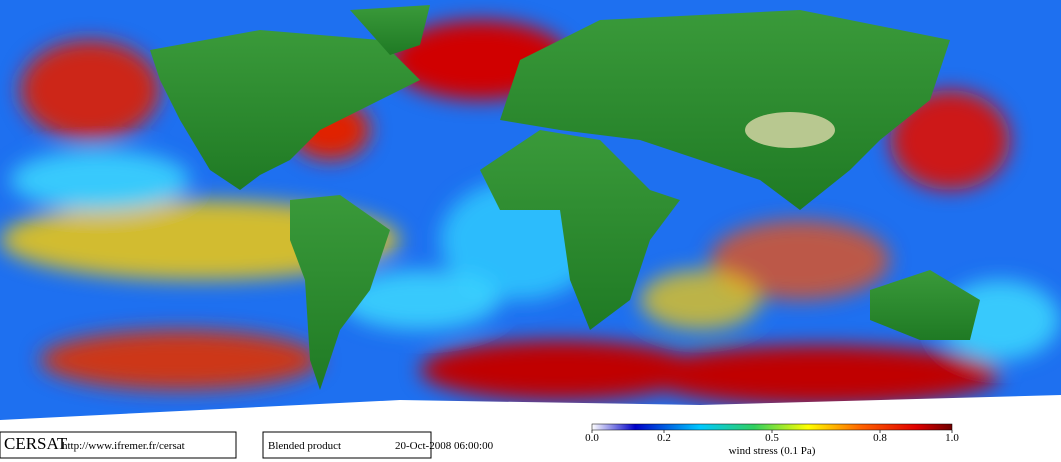 Image resolution: width=1061 pixels, height=462 pixels. Describe the element at coordinates (444, 446) in the screenshot. I see `date: 20-Oct-2008 06:00:00` at that location.